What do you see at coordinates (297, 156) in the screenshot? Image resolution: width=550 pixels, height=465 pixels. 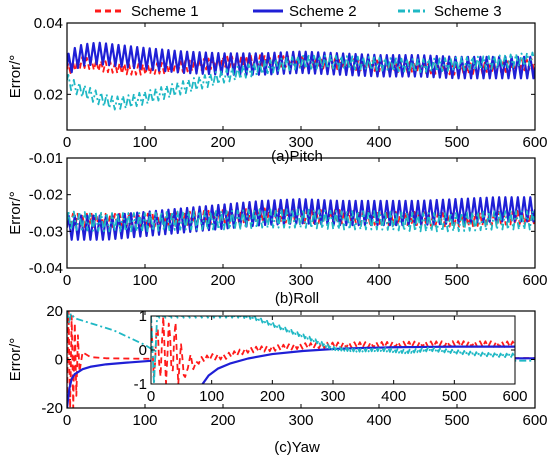 I see `subplot-caption: (a)Pitch` at bounding box center [297, 156].